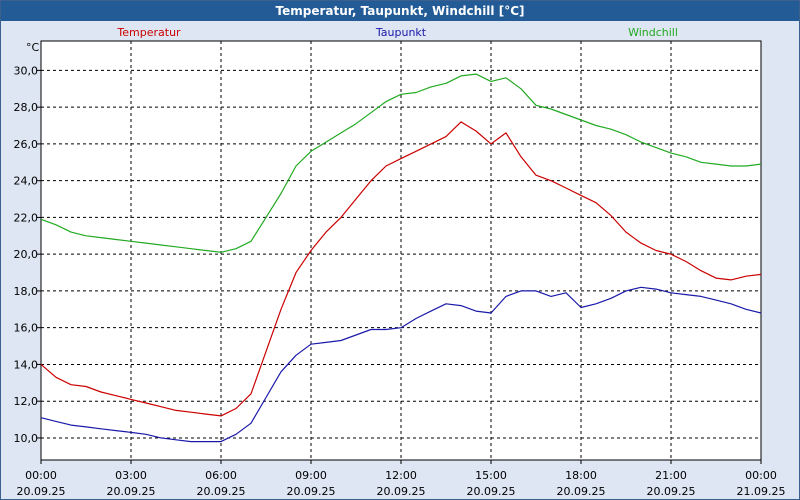  I want to click on y-tick-label: 20,0, so click(26, 254).